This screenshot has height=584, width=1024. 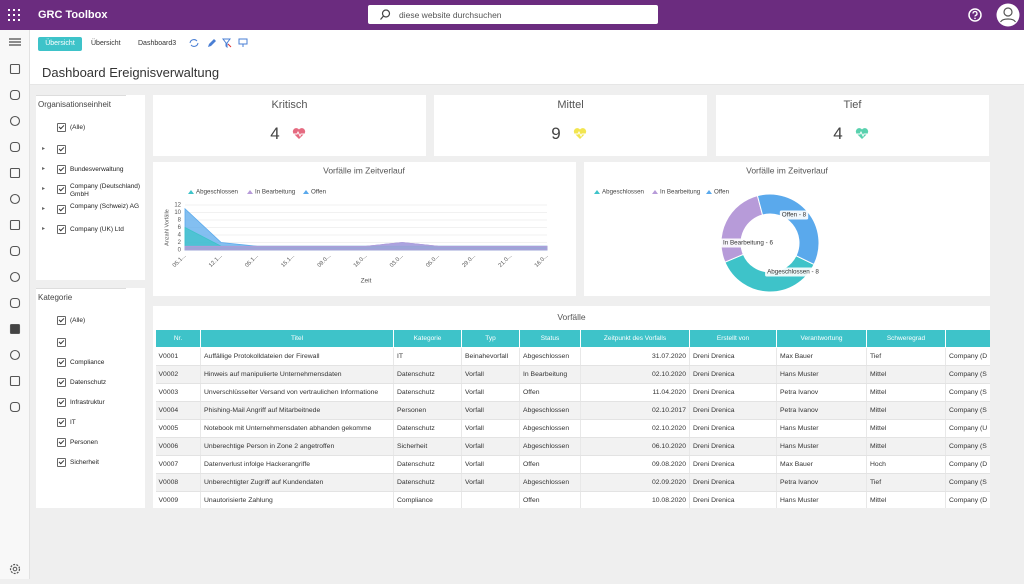 I want to click on column-header: Schweregrad, so click(x=906, y=339).